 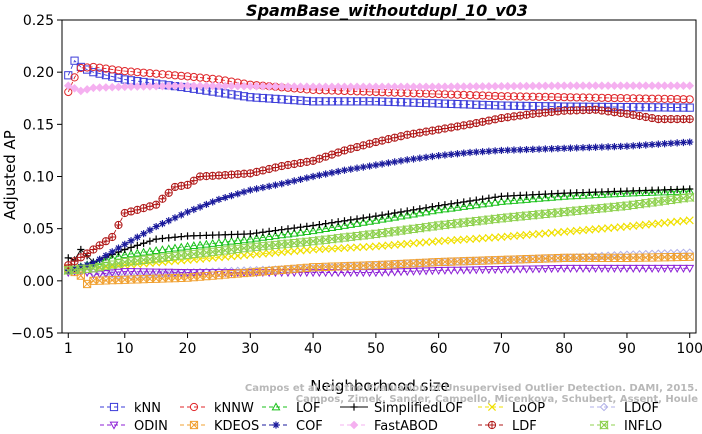 I want to click on data-point-ldof, so click(x=118, y=275).